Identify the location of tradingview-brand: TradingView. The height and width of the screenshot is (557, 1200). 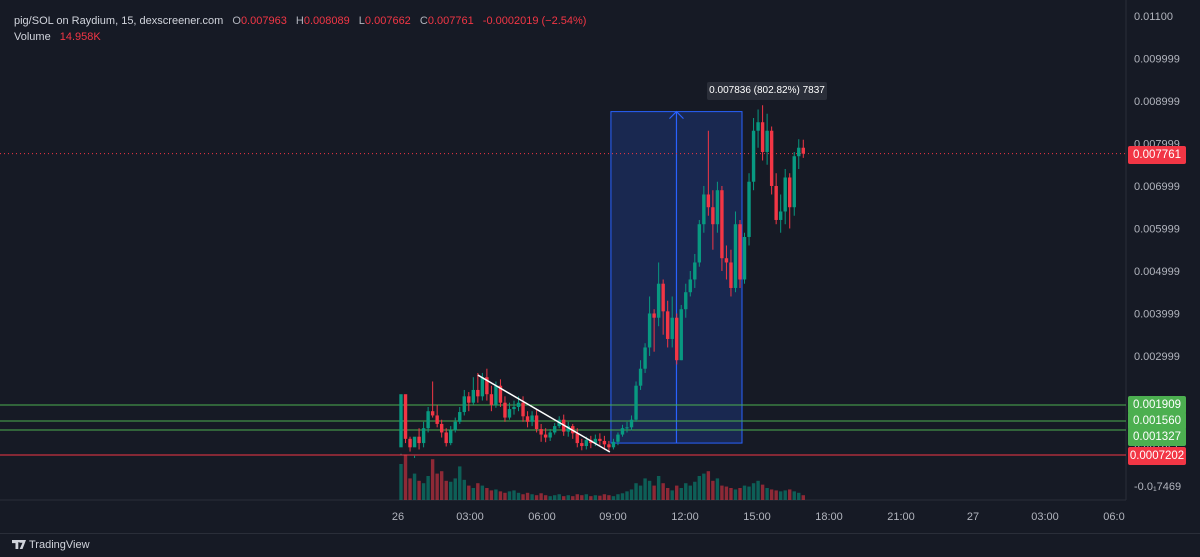
(51, 545).